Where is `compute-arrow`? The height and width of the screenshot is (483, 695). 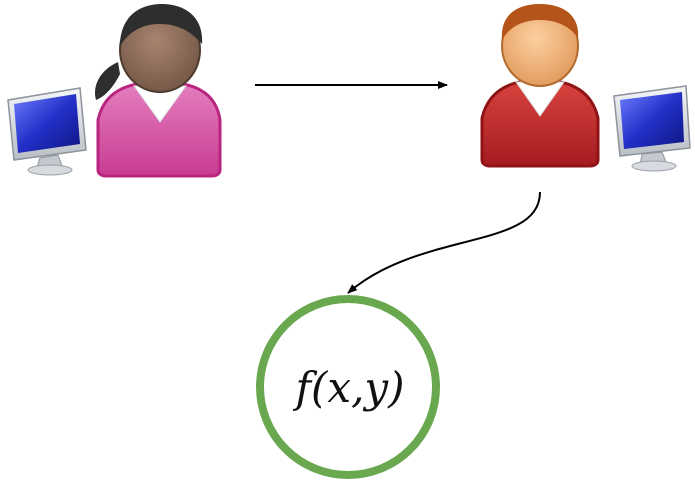 compute-arrow is located at coordinates (444, 242).